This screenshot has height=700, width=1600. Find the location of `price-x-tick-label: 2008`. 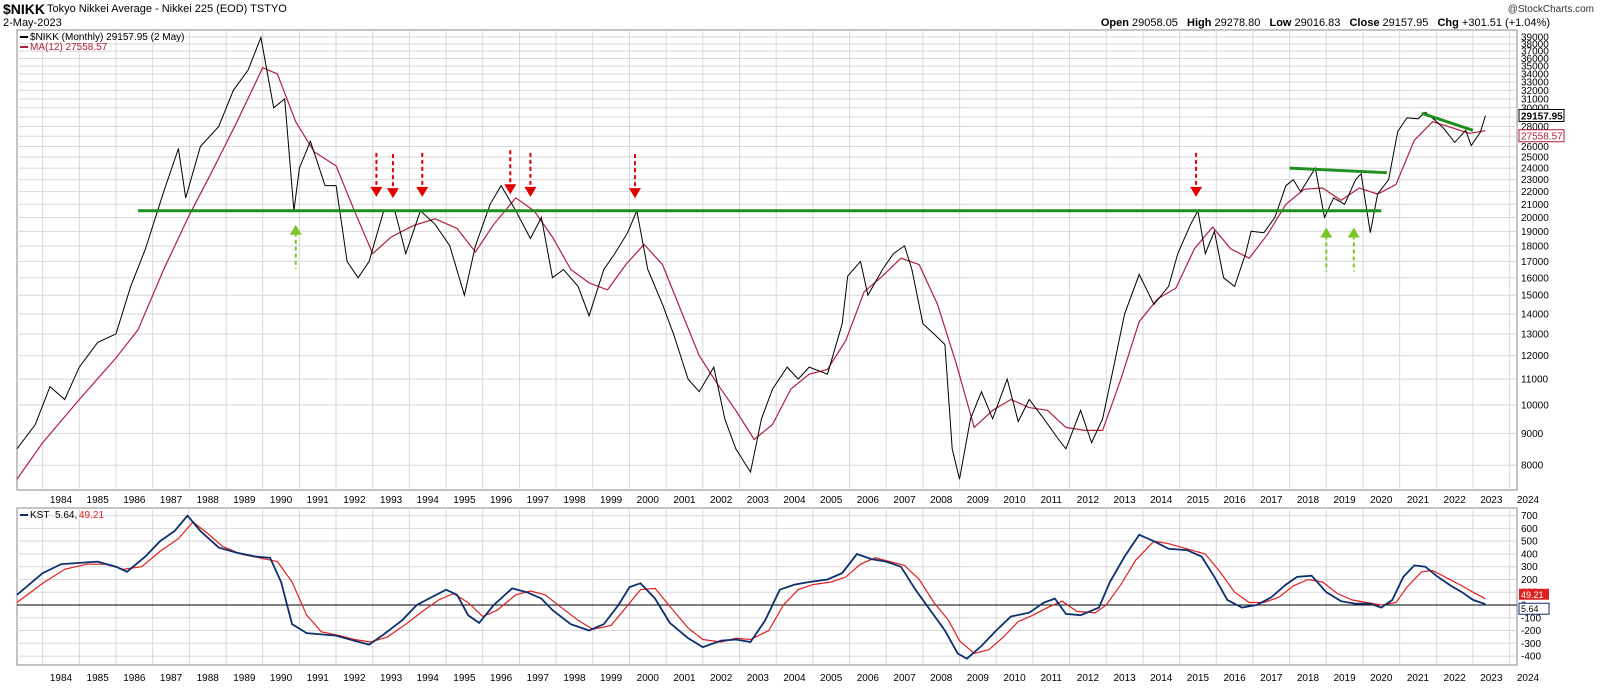

price-x-tick-label: 2008 is located at coordinates (941, 500).